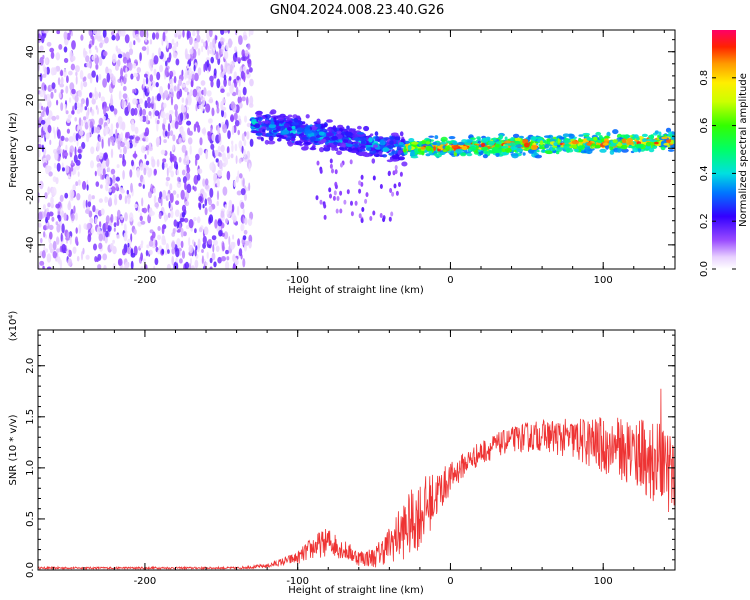 This screenshot has width=750, height=600. Describe the element at coordinates (743, 150) in the screenshot. I see `colorbar-label: Normalized spectral amplitude` at that location.